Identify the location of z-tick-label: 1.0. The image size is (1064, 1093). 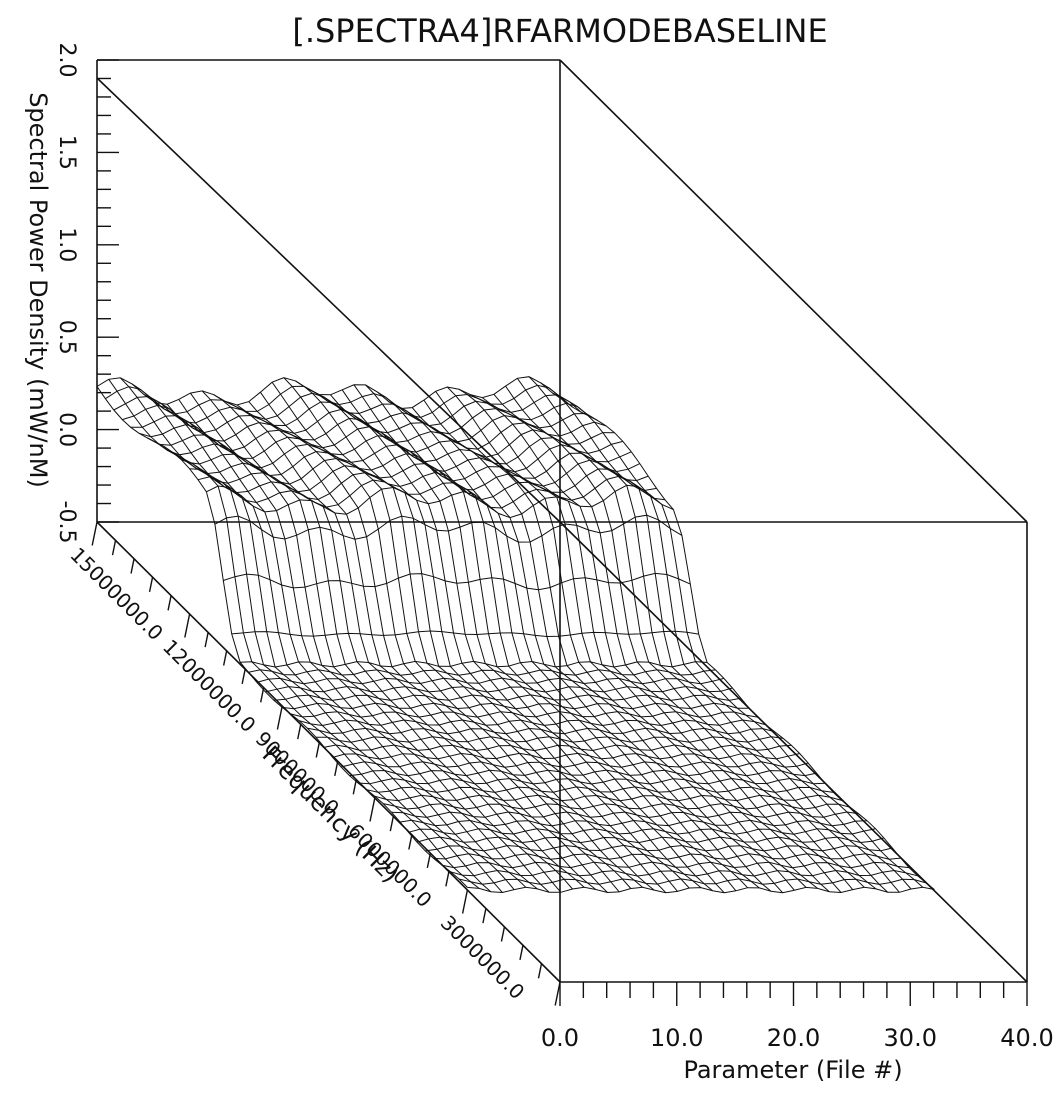
(66, 244).